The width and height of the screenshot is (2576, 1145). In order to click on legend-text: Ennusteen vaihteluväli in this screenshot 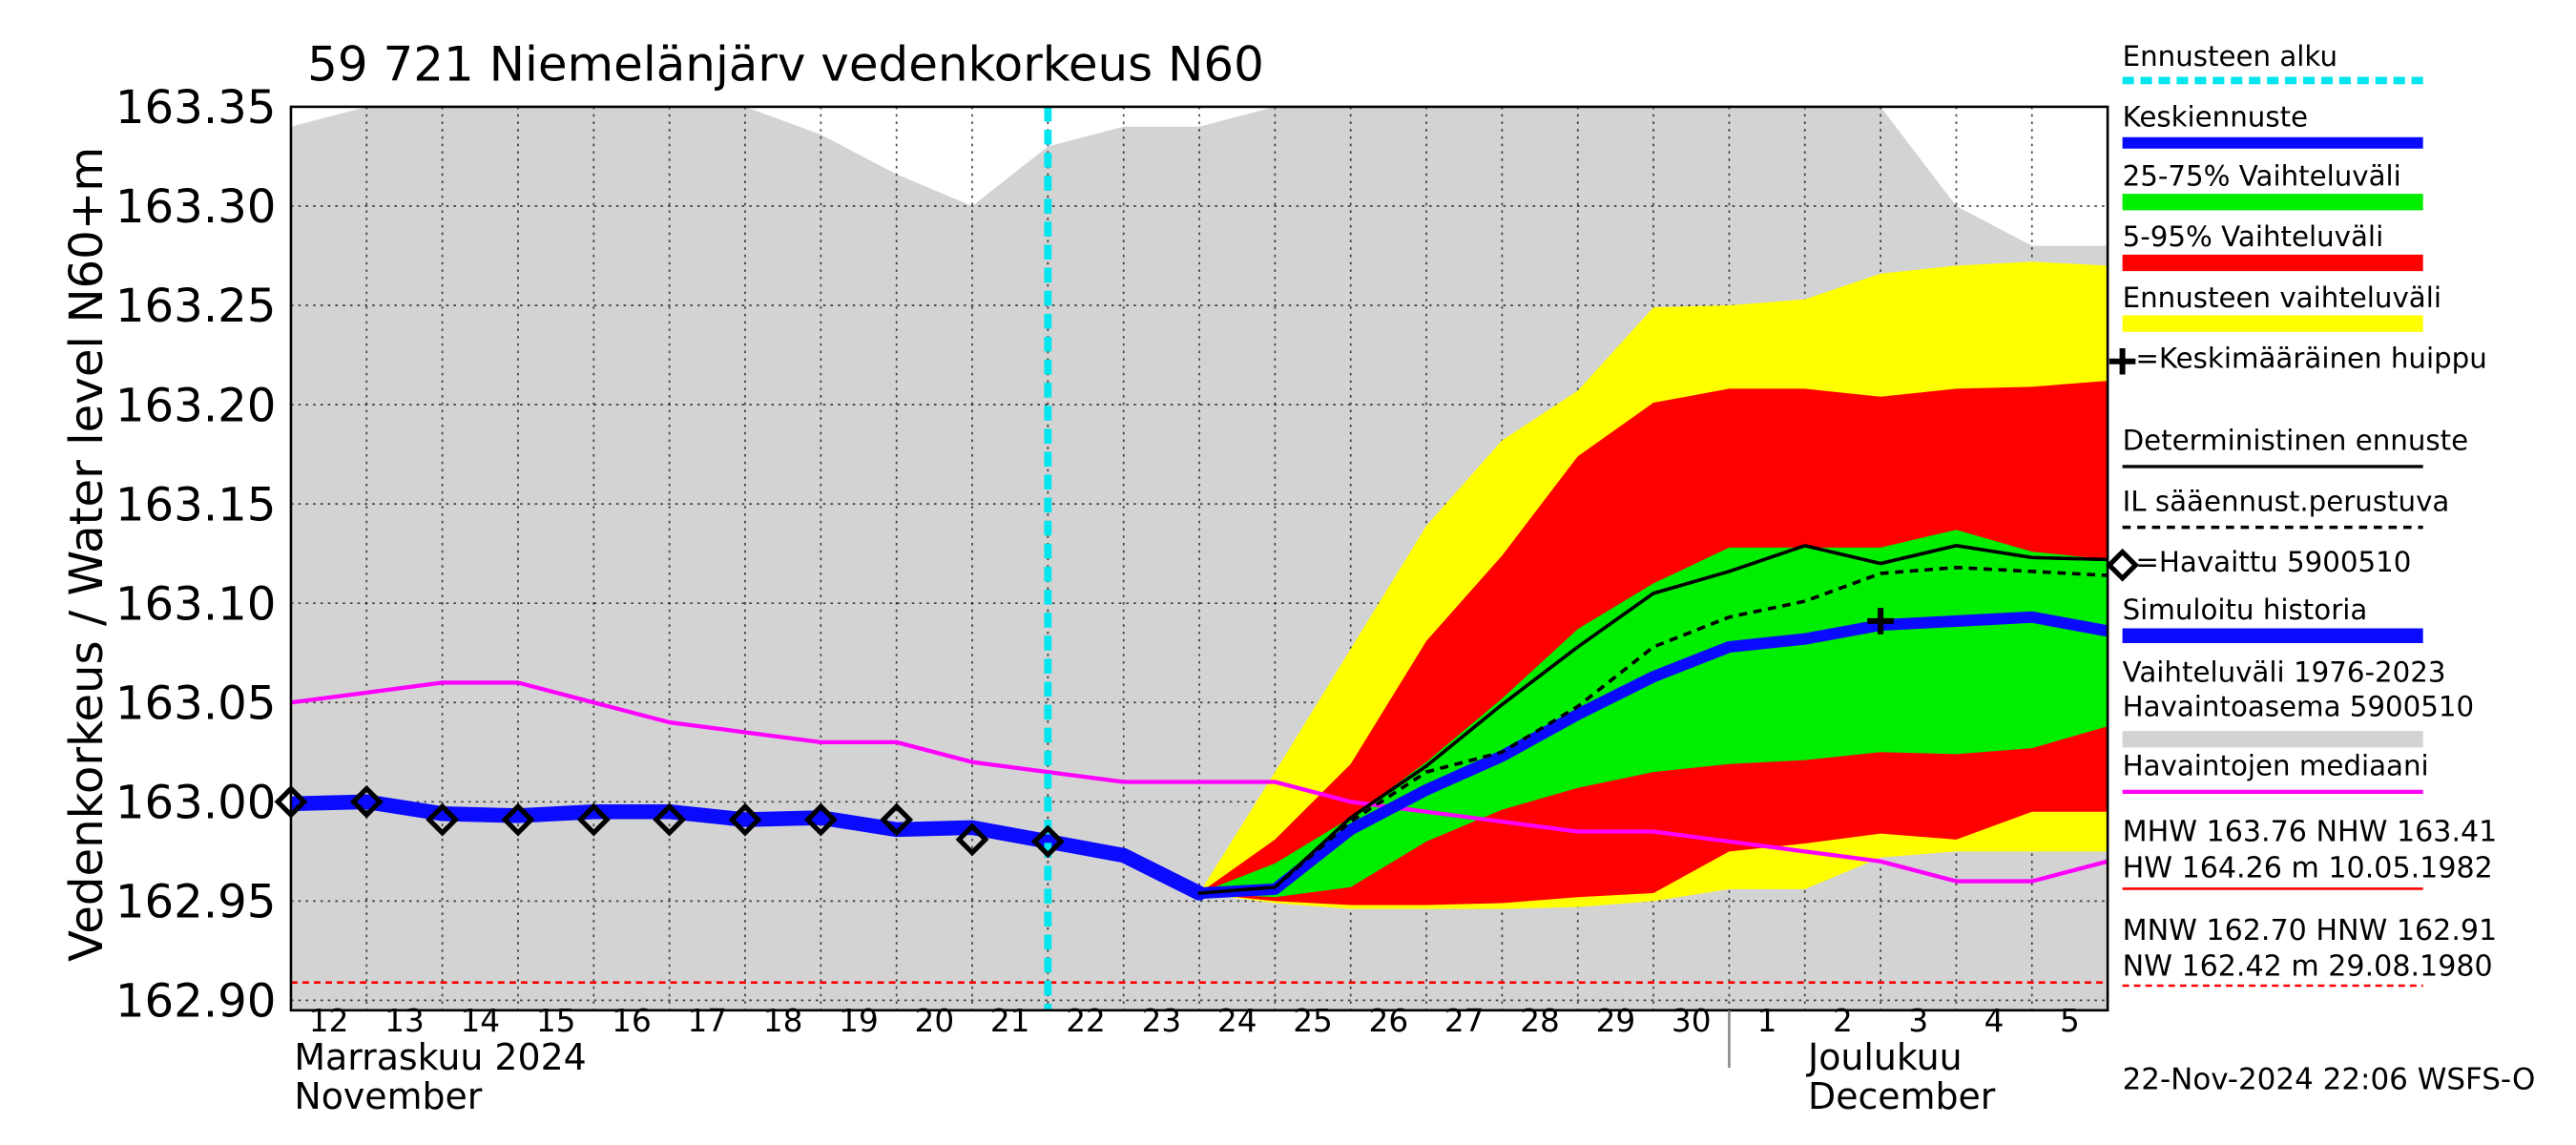, I will do `click(2281, 299)`.